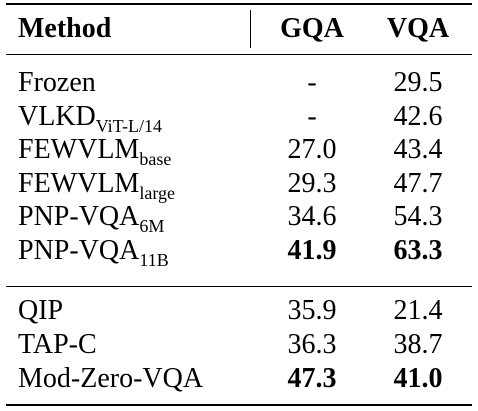  What do you see at coordinates (157, 192) in the screenshot?
I see `method-subscript: large` at bounding box center [157, 192].